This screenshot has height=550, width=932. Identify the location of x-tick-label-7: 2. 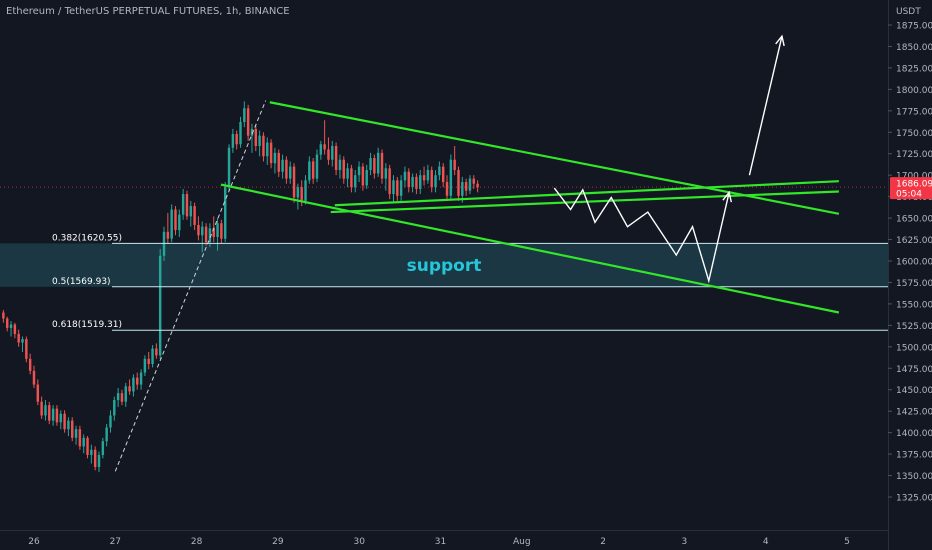
(603, 542).